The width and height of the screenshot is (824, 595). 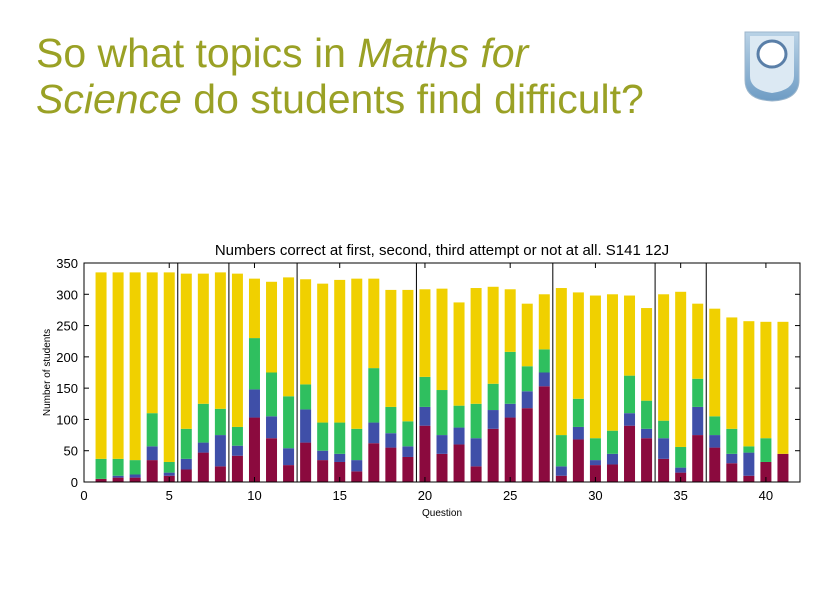 I want to click on bar-q30-s4, so click(x=595, y=367).